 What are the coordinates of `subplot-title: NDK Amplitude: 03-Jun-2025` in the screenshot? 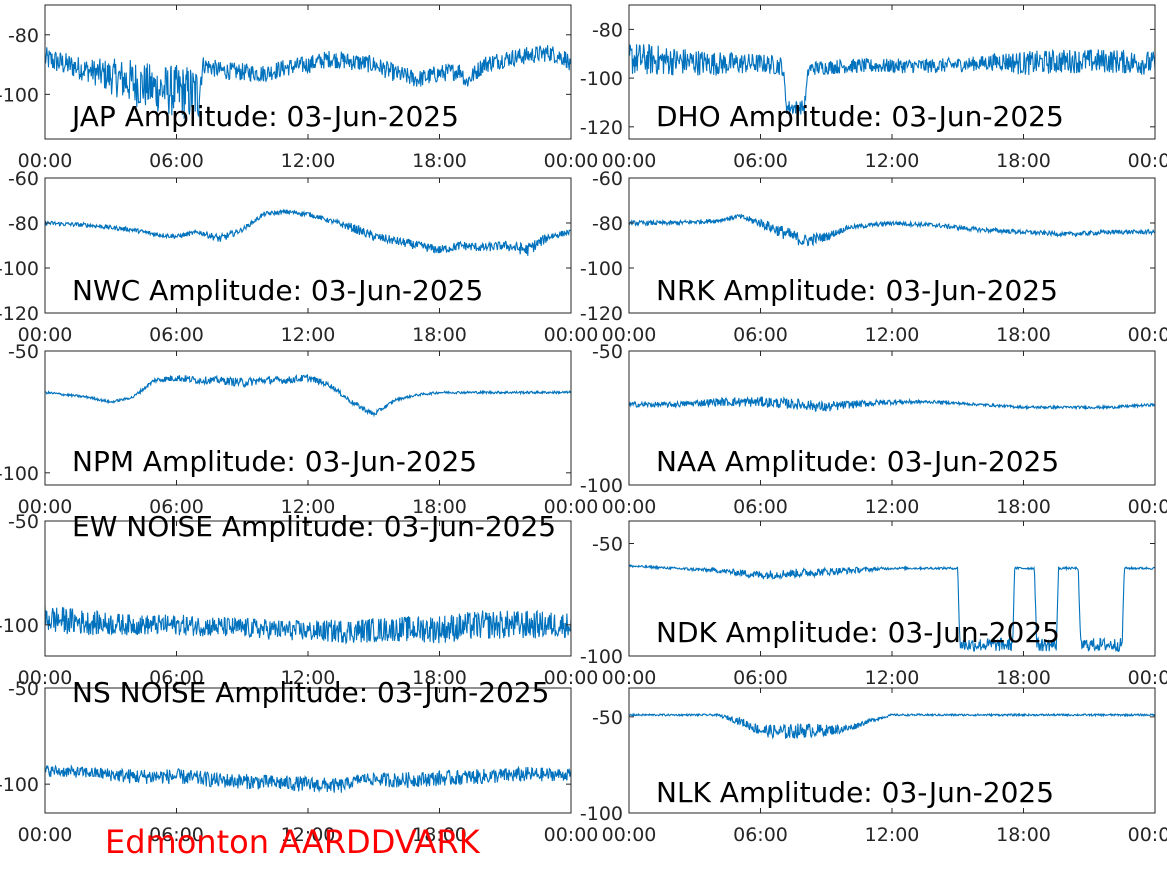 It's located at (858, 632).